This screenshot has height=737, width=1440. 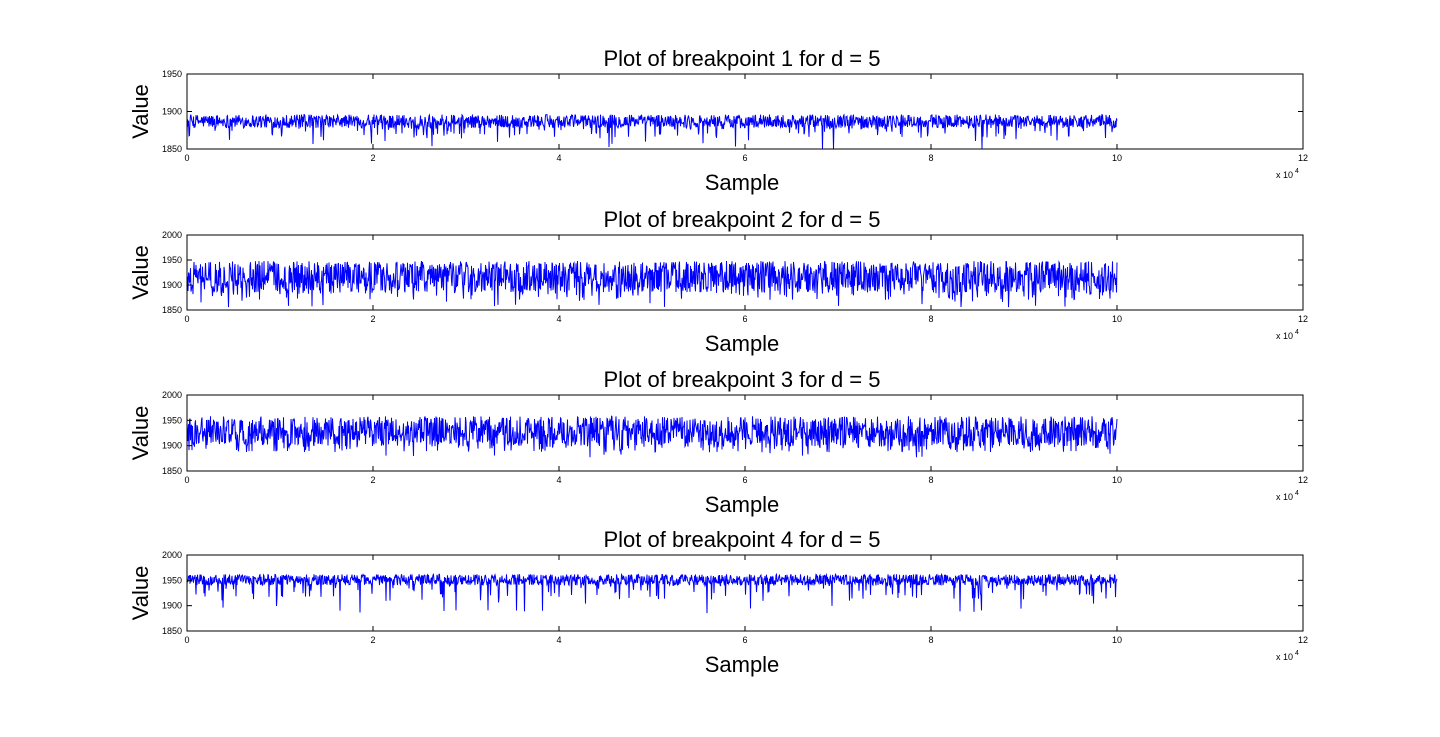 What do you see at coordinates (741, 58) in the screenshot?
I see `chart-title: Plot of breakpoint 1 for d = 5` at bounding box center [741, 58].